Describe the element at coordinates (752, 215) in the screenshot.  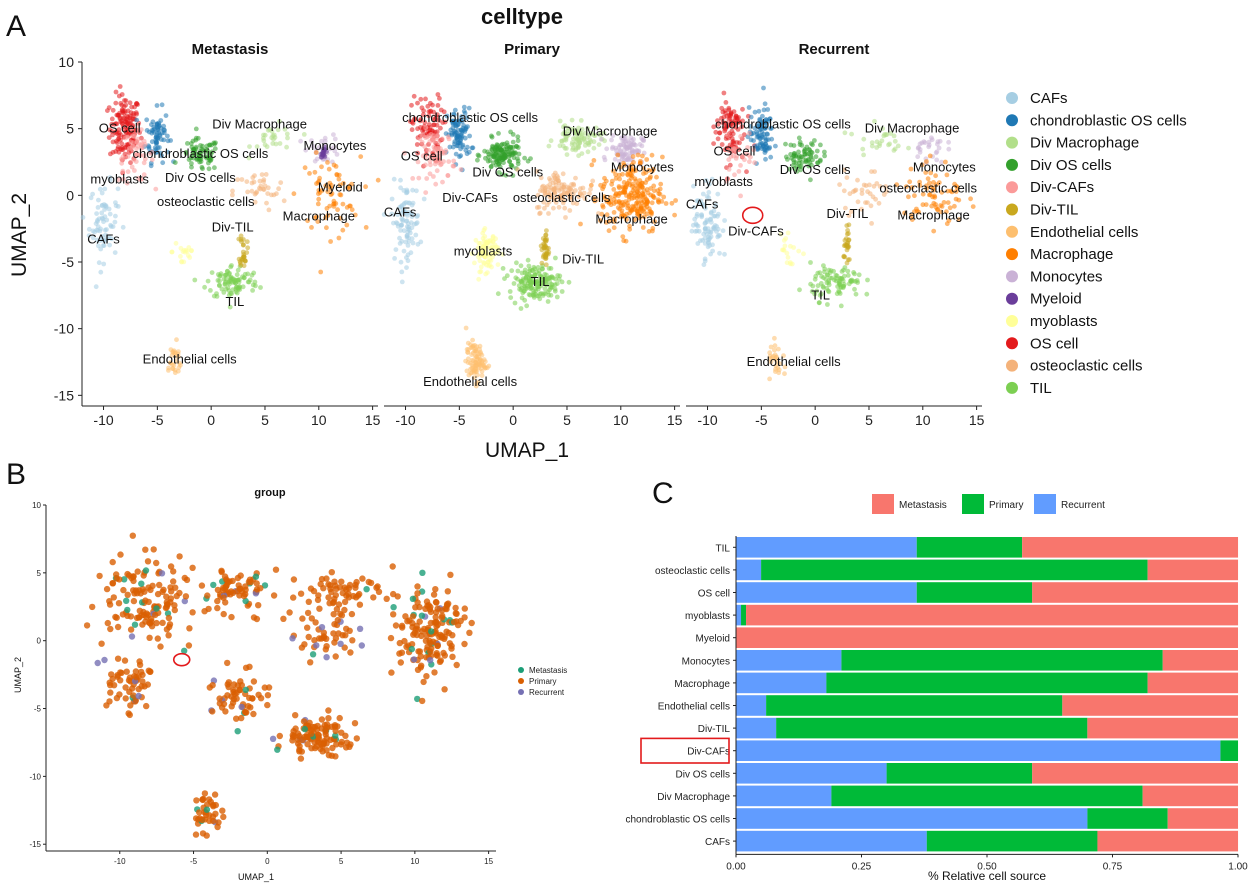
I see `highlight-circle` at that location.